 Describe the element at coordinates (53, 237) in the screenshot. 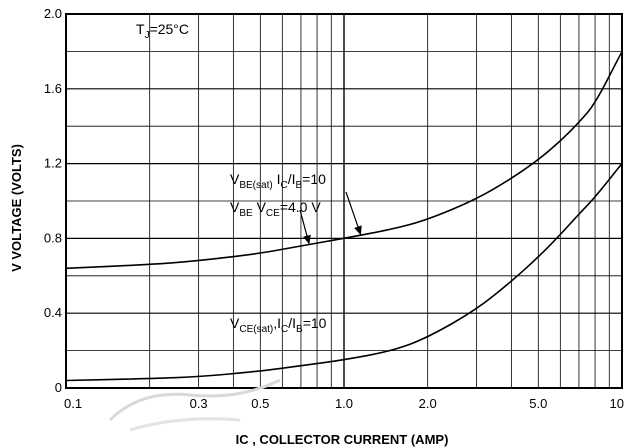

I see `y-tick-label: 0.8` at that location.